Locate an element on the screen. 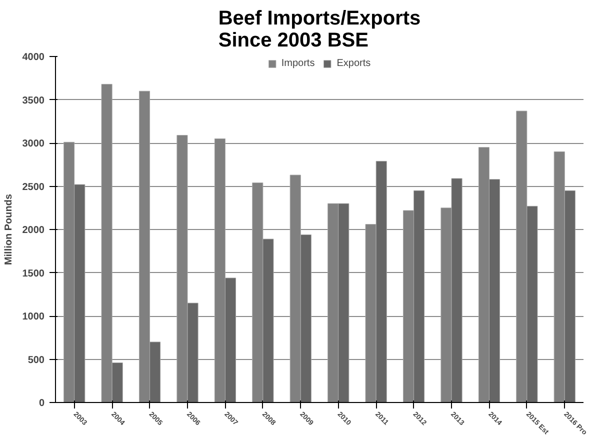  y-axis-title: Million Pounds is located at coordinates (8, 230).